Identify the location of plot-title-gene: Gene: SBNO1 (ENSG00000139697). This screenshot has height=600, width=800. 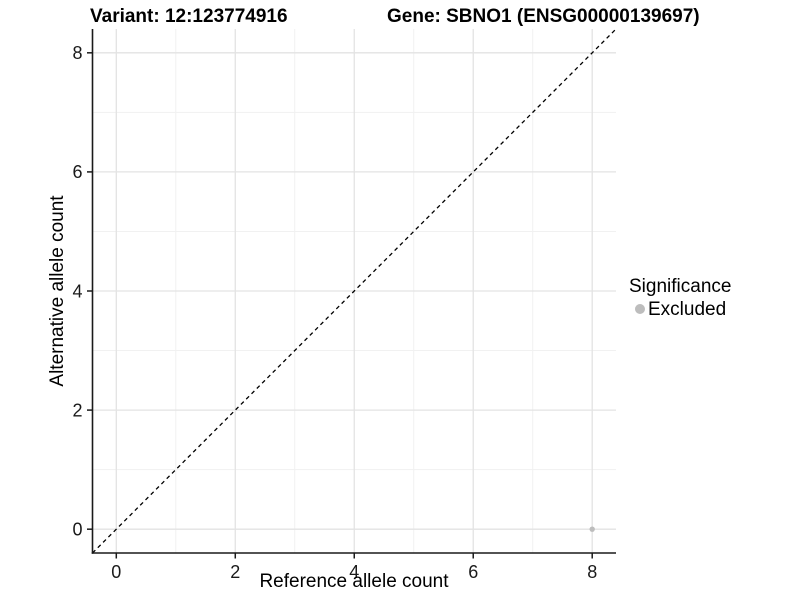
(543, 16).